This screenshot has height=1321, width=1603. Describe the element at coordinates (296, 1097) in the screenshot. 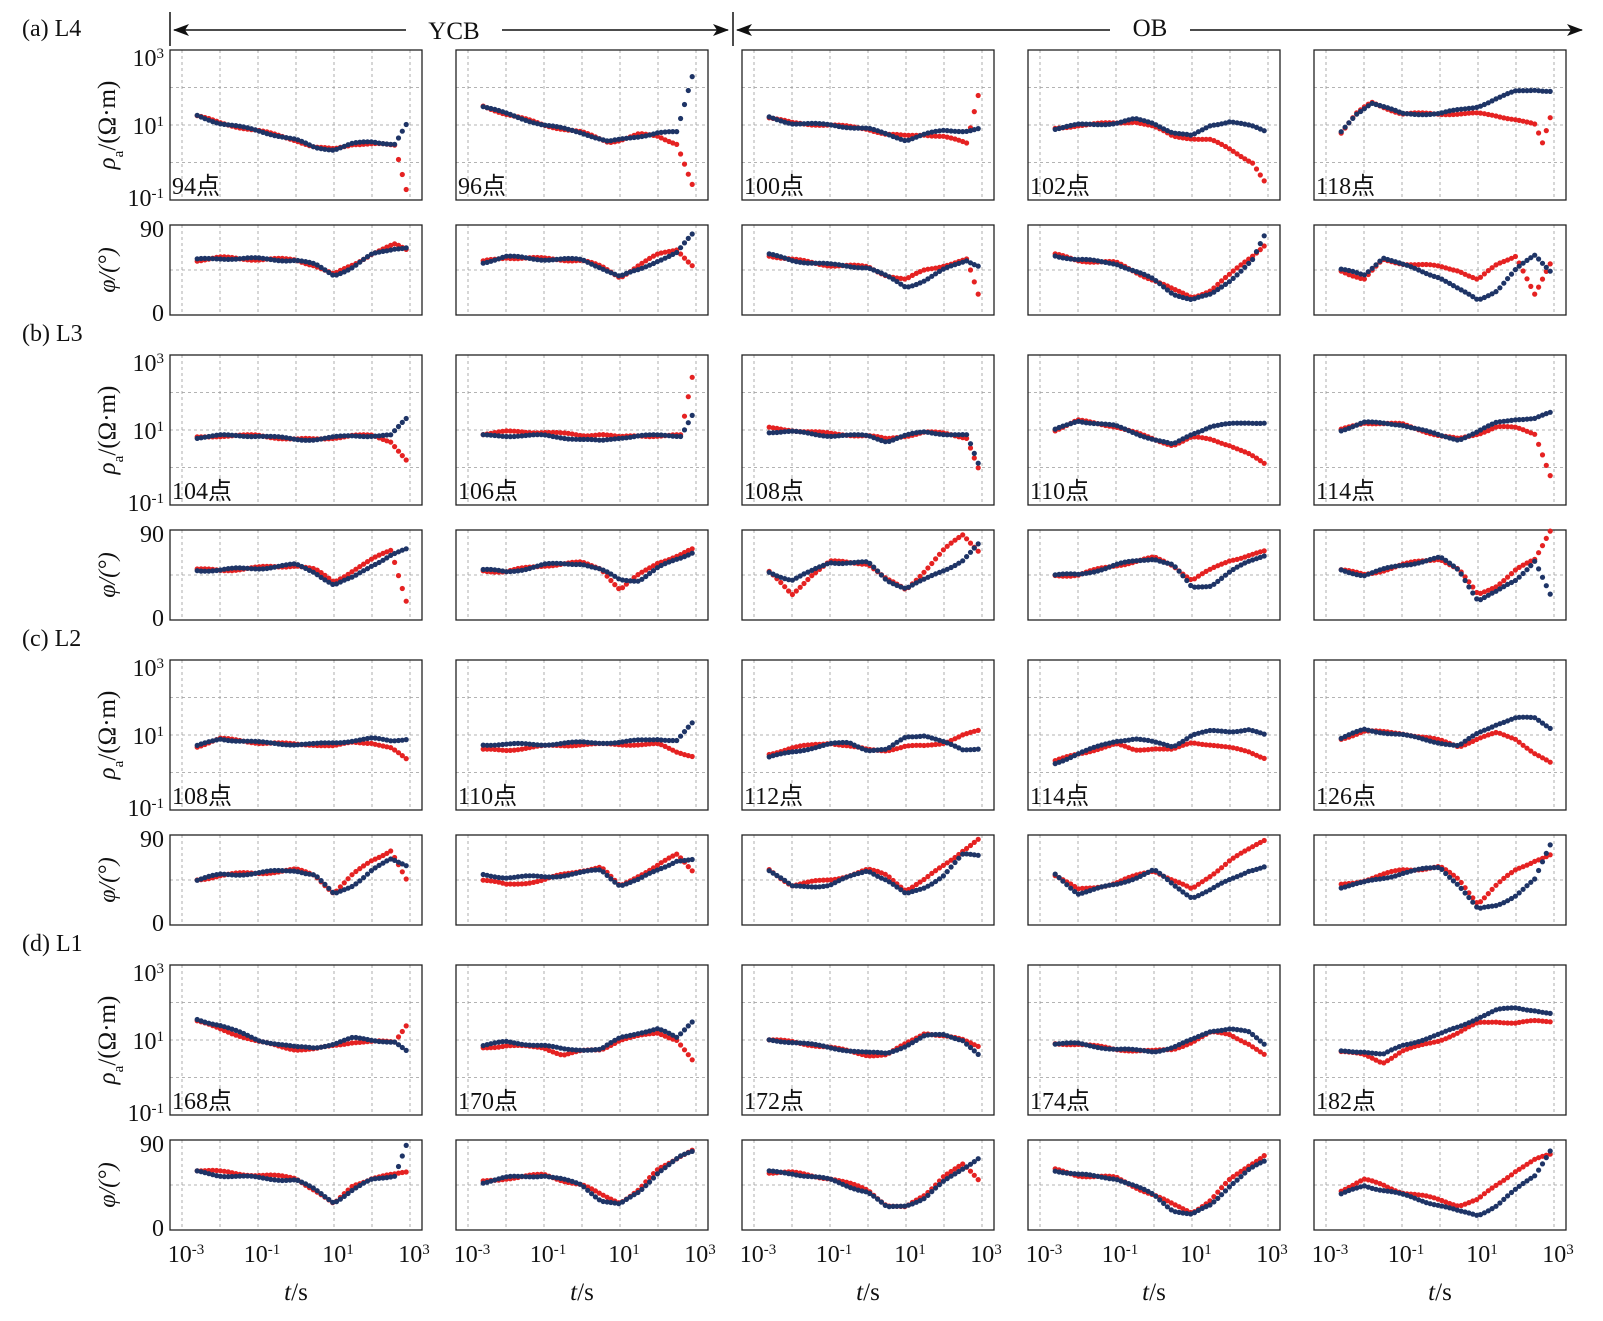

I see `panel-3-0: 168点` at that location.